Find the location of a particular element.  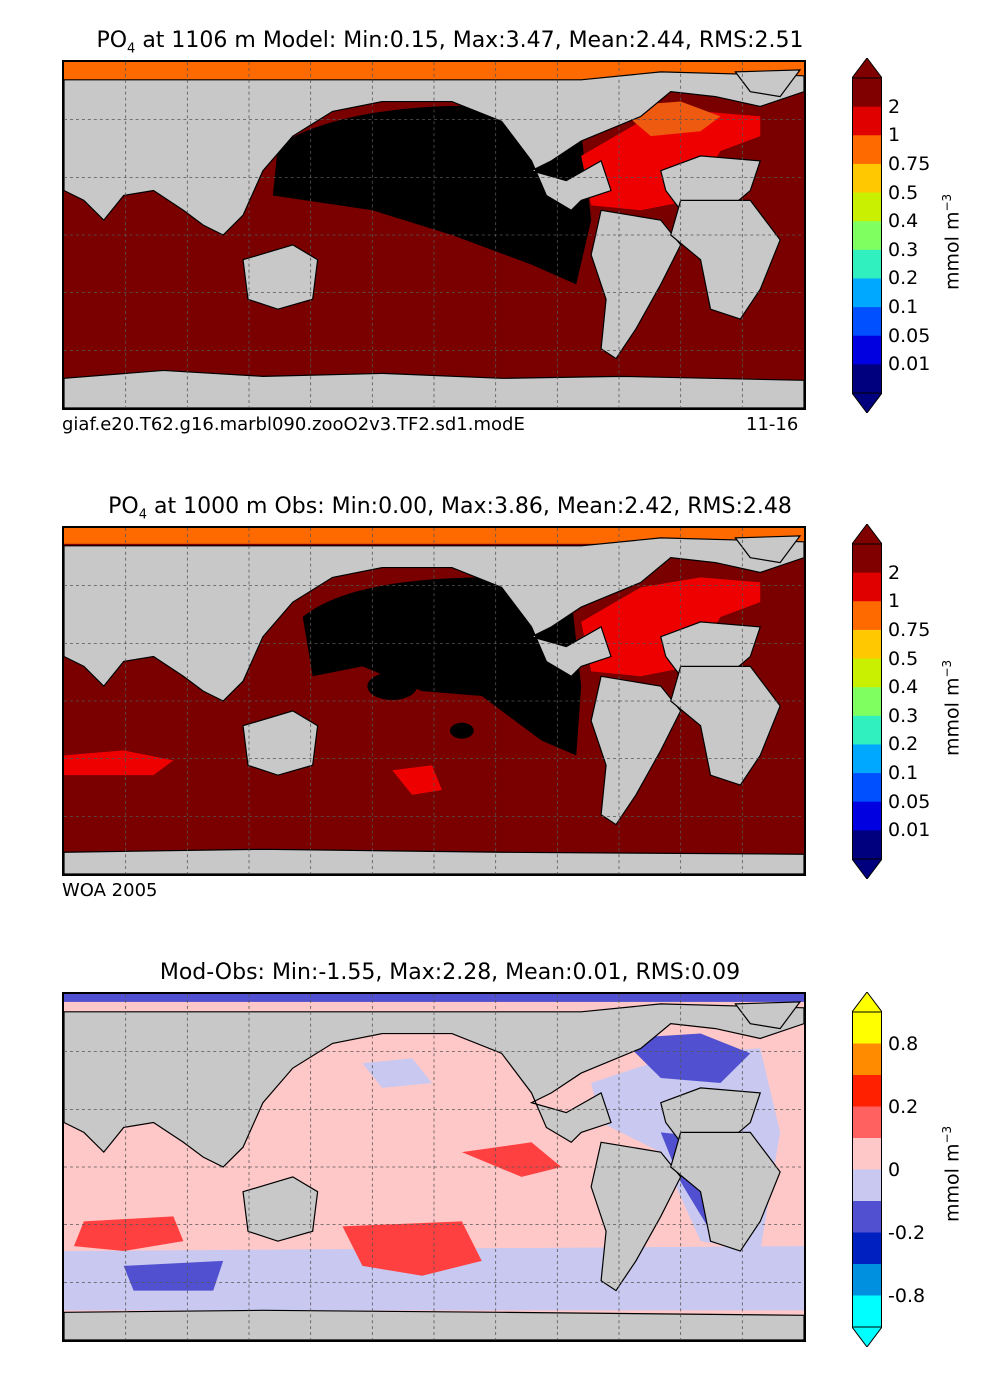

diff-colorbar-unit: mmol m−3 is located at coordinates (952, 1173).